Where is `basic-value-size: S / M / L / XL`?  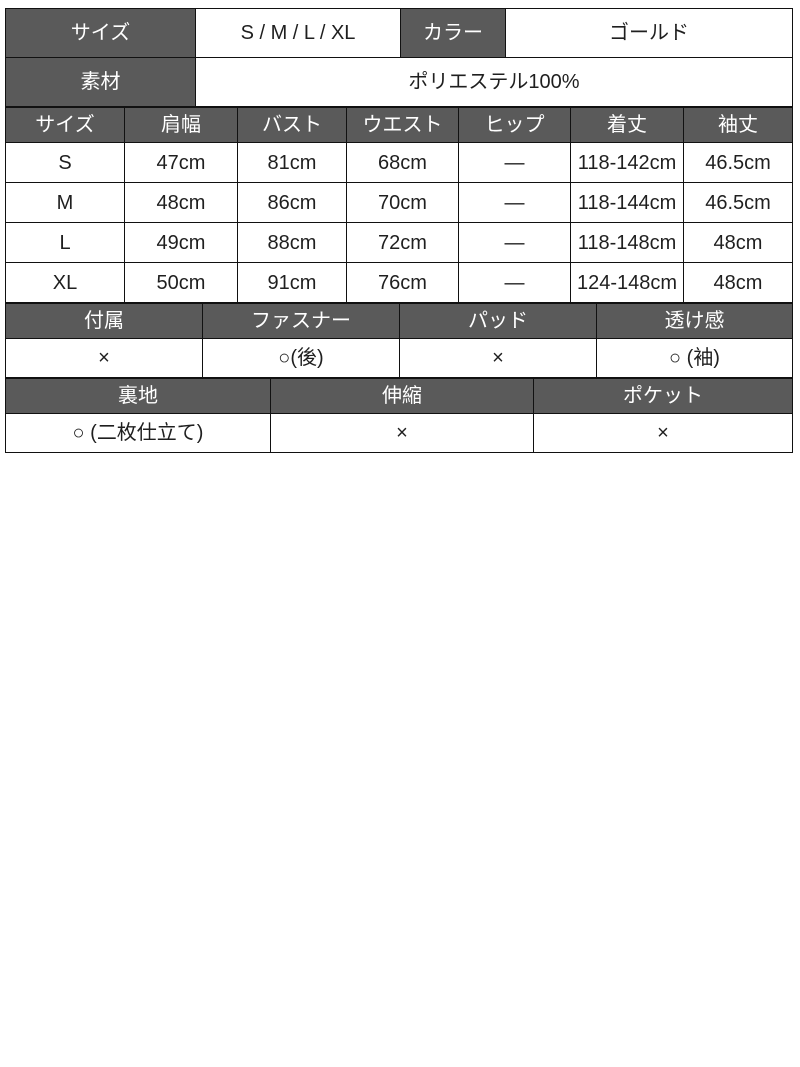
basic-value-size: S / M / L / XL is located at coordinates (298, 33).